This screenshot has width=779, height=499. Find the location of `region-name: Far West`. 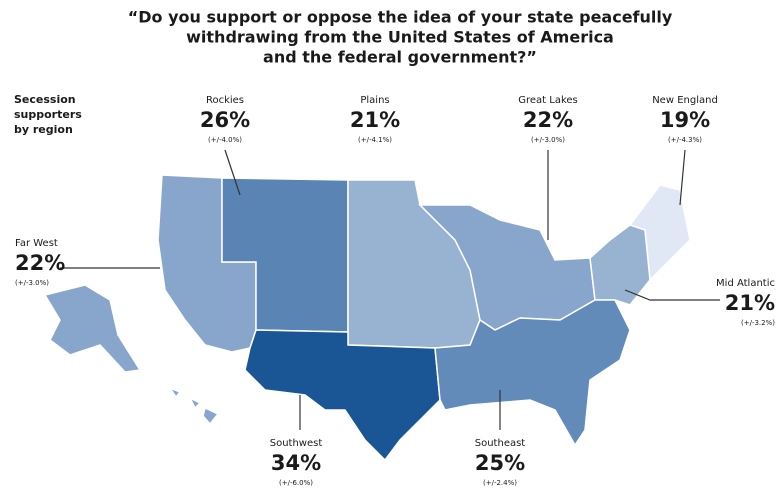

region-name: Far West is located at coordinates (36, 243).